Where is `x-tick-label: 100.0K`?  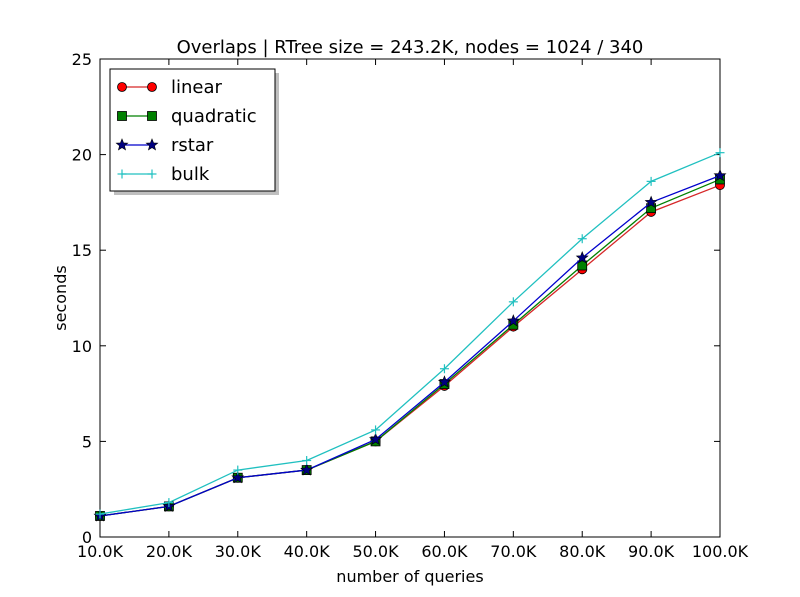
x-tick-label: 100.0K is located at coordinates (720, 551).